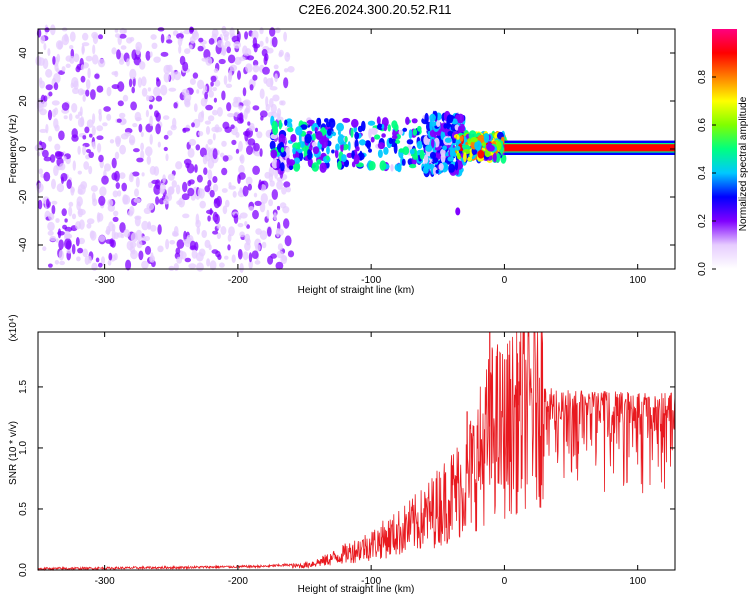  I want to click on spectrogram-y-tick-label: -40, so click(23, 244).